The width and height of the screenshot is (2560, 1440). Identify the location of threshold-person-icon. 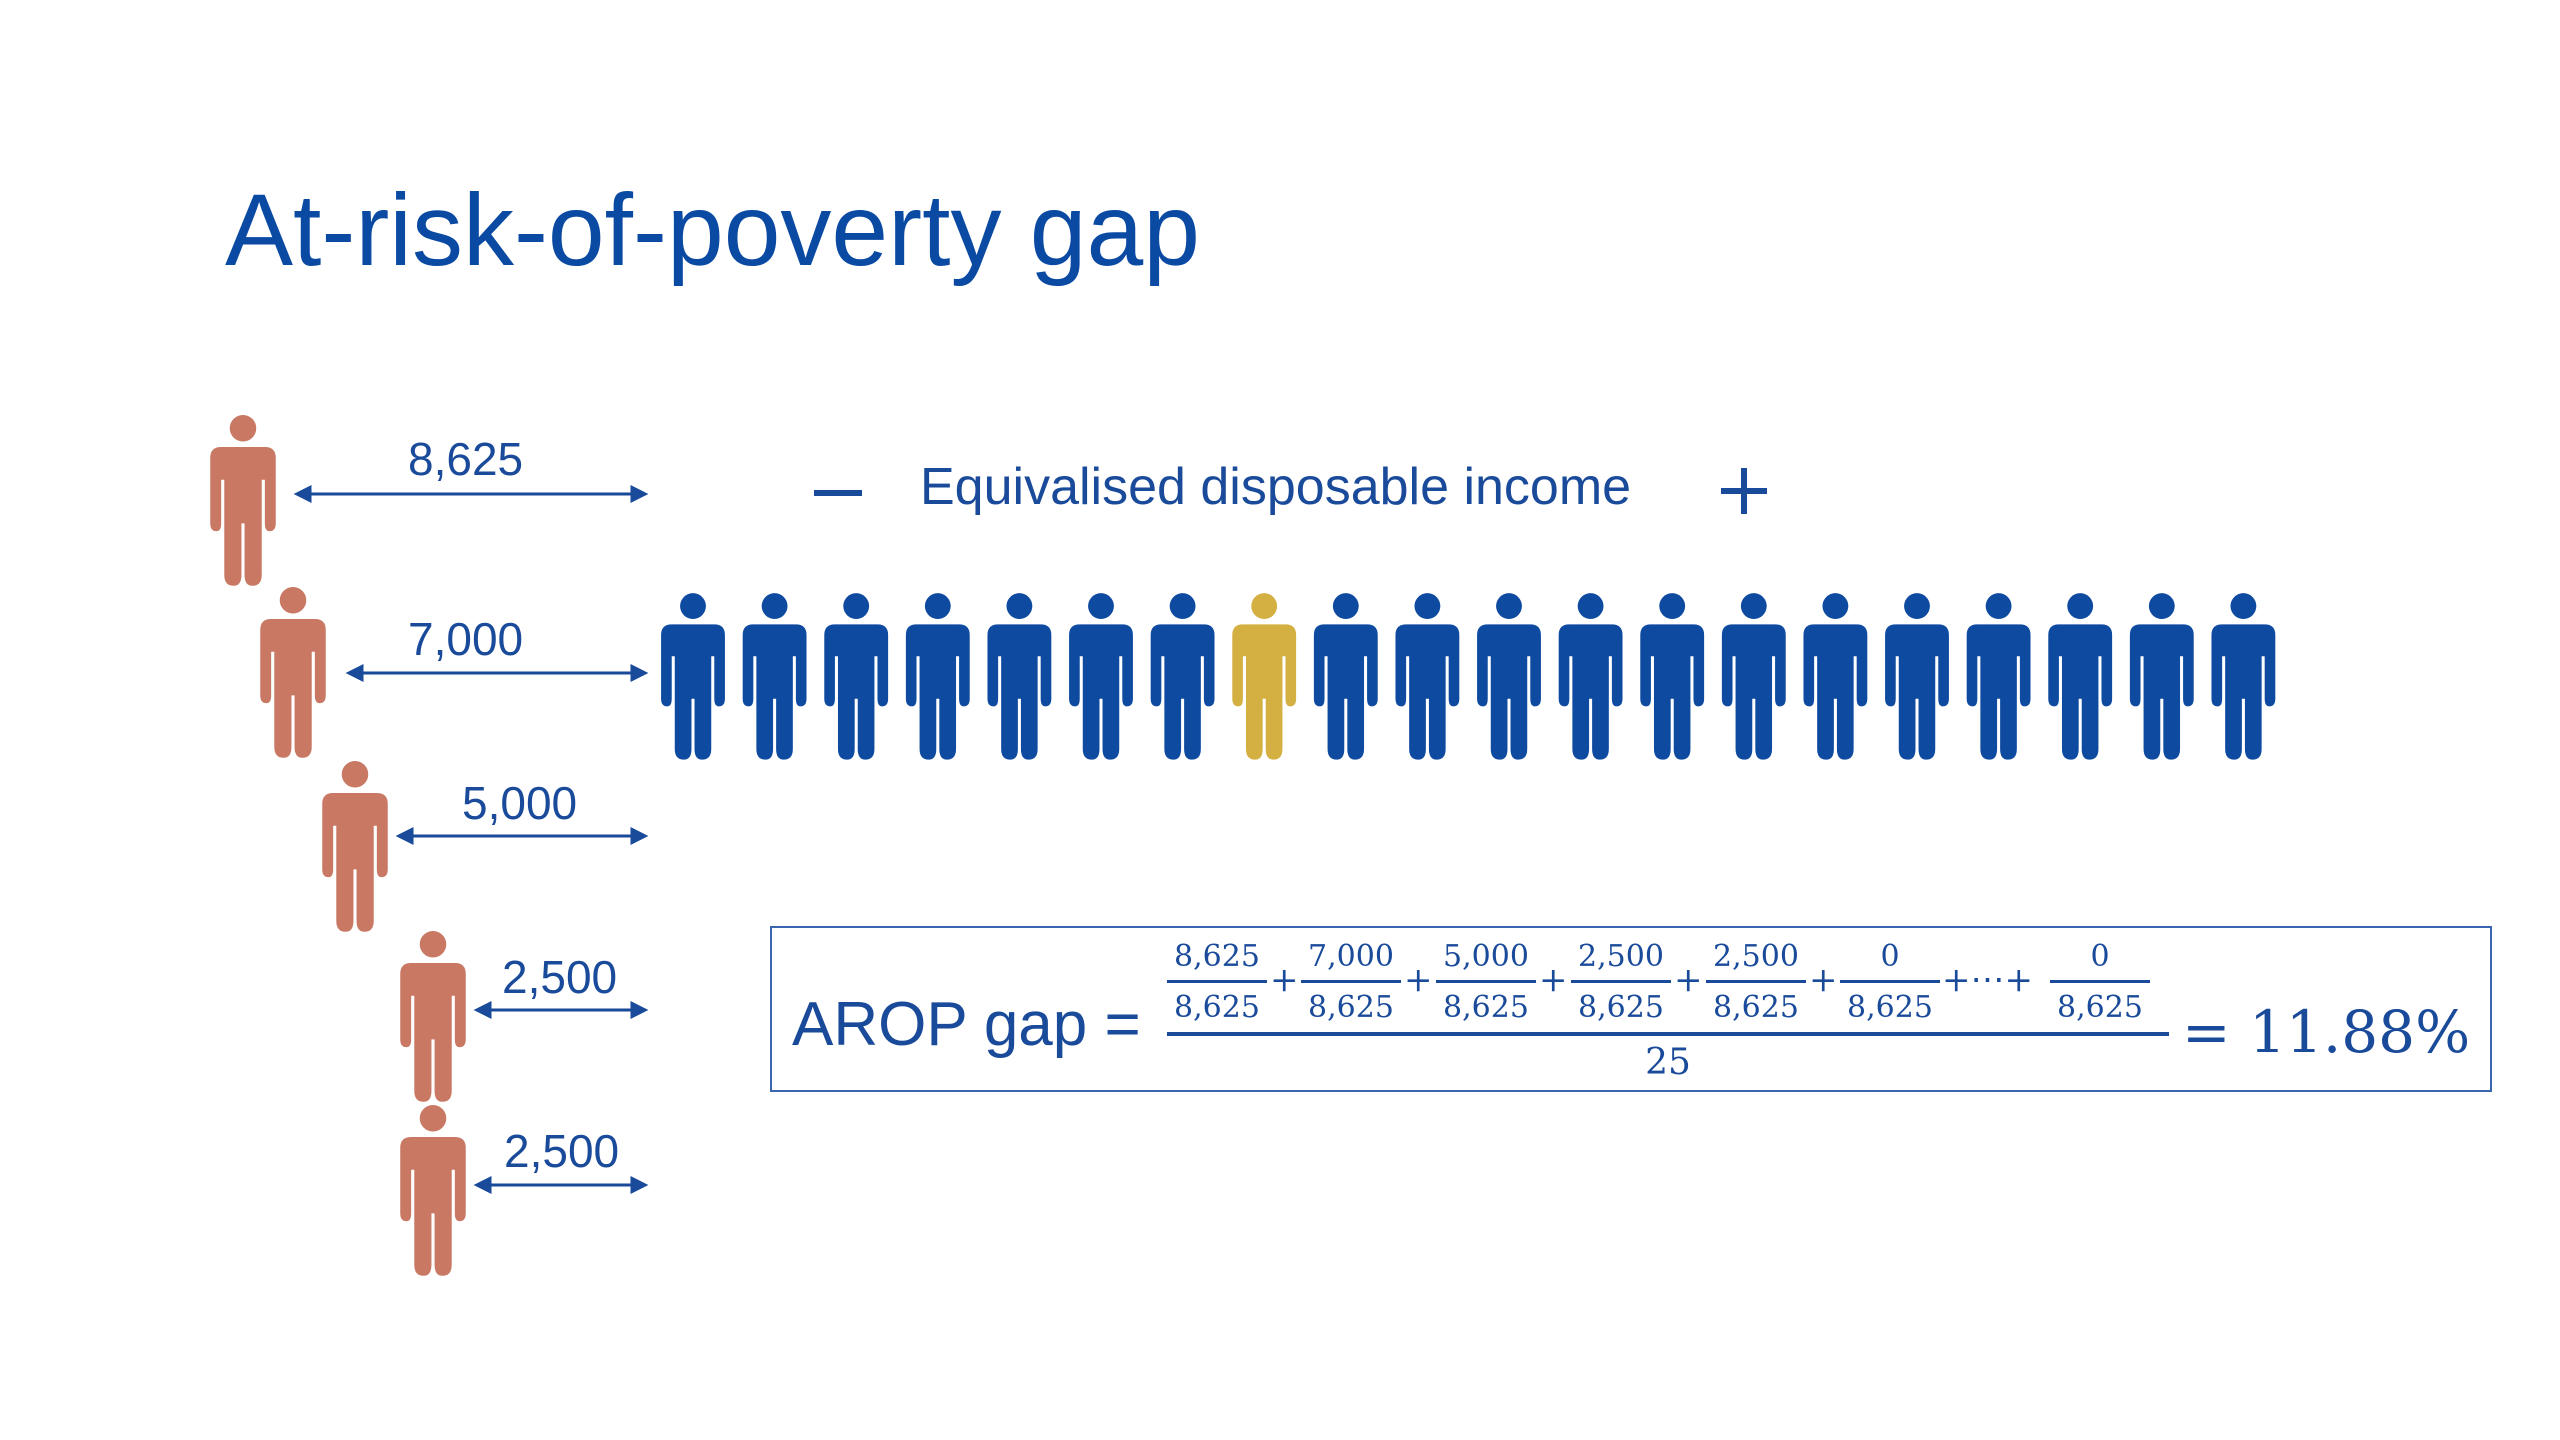
(1264, 676).